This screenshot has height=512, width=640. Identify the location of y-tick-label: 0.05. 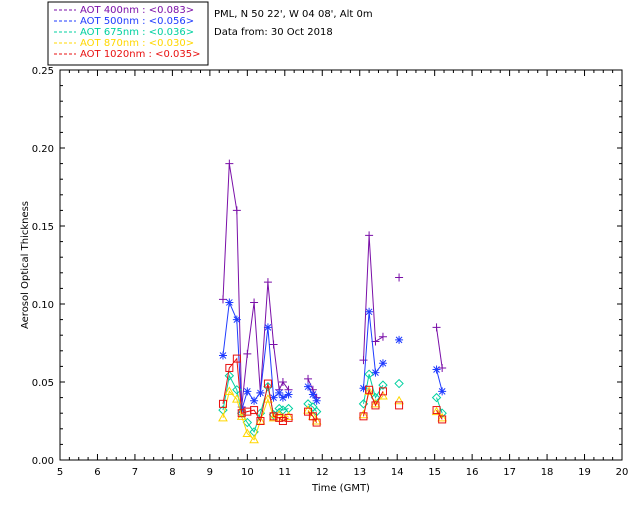
(43, 383).